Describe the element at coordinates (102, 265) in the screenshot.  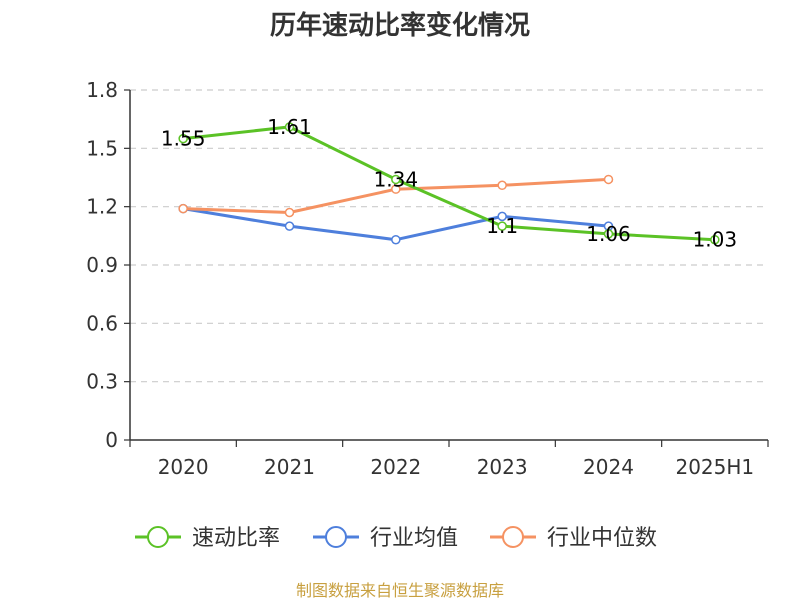
I see `y-tick-label: 0.9` at that location.